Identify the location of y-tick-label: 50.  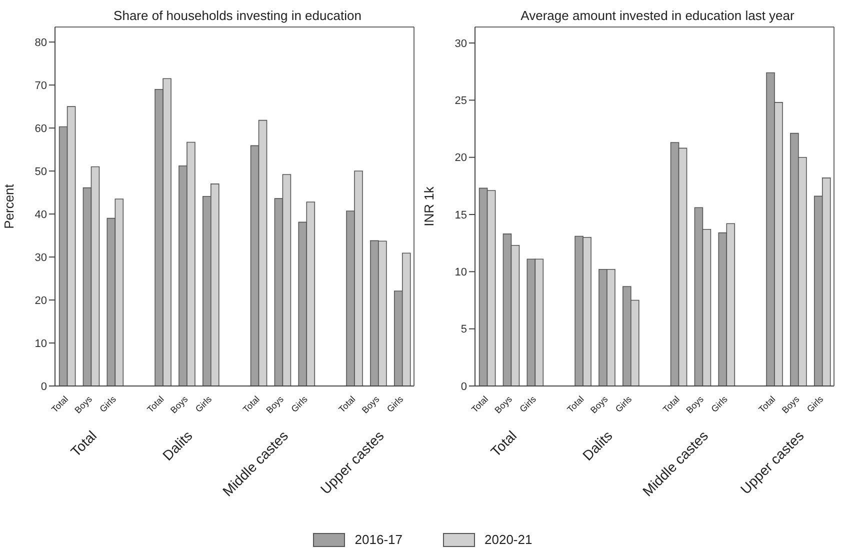
(40, 172).